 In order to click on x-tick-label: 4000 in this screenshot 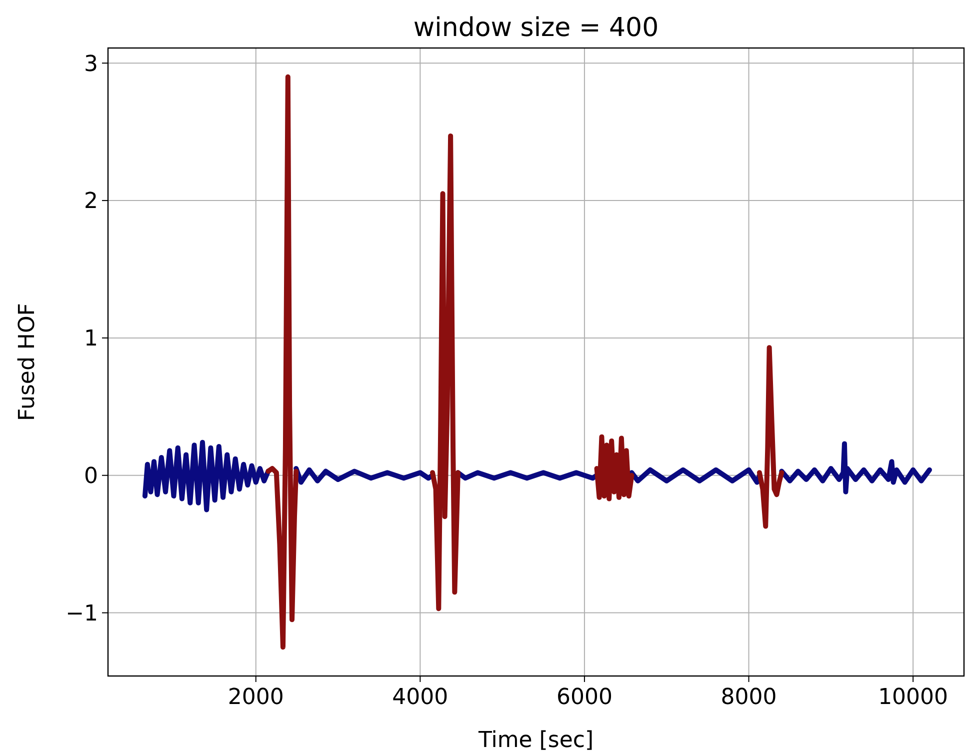, I will do `click(420, 697)`.